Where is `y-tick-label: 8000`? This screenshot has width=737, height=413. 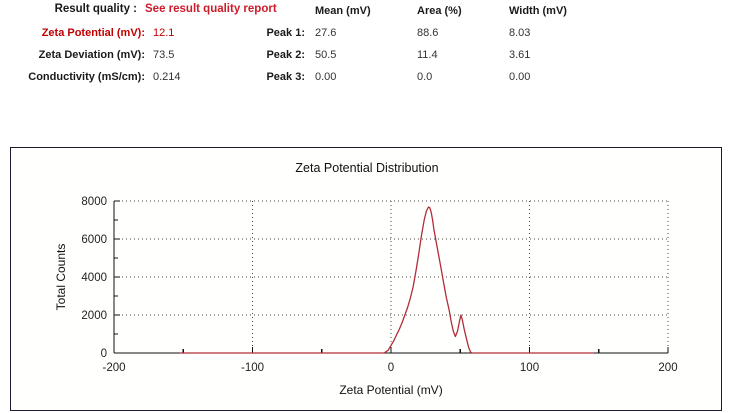
y-tick-label: 8000 is located at coordinates (94, 202).